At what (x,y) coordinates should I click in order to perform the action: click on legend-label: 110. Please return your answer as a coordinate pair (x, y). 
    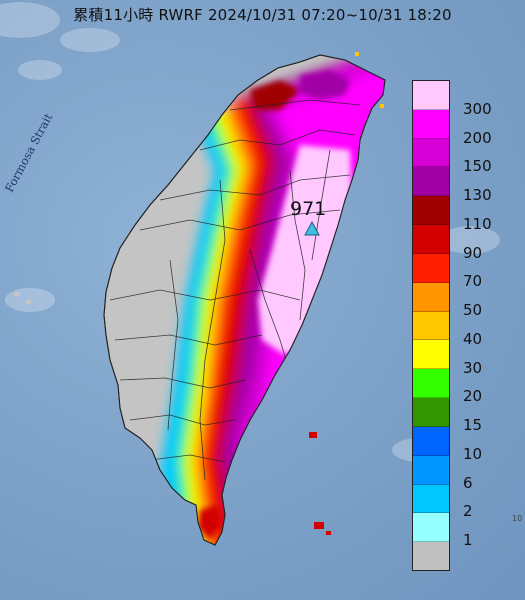
    Looking at the image, I should click on (477, 223).